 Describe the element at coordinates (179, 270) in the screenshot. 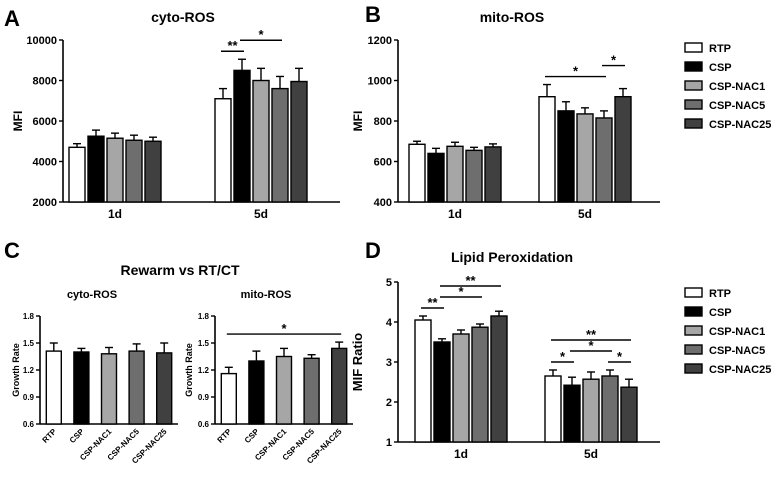

I see `section-title-c: Rewarm vs RT/CT` at that location.